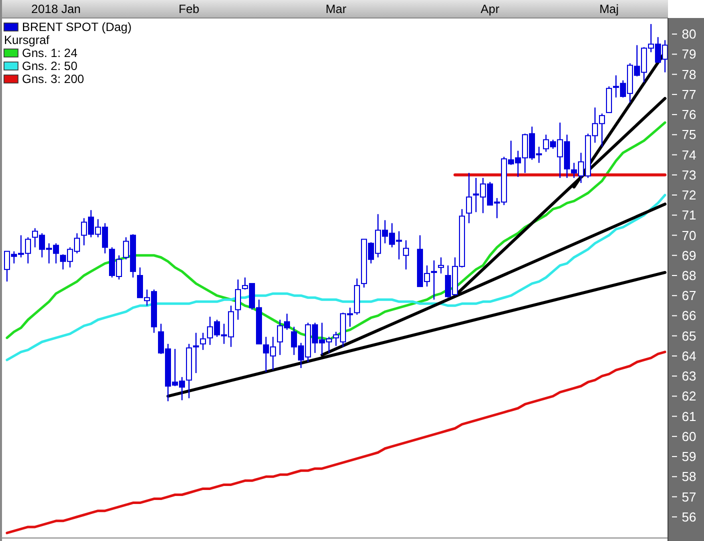 The height and width of the screenshot is (541, 704). What do you see at coordinates (77, 27) in the screenshot?
I see `legend-label: BRENT SPOT (Dag)` at bounding box center [77, 27].